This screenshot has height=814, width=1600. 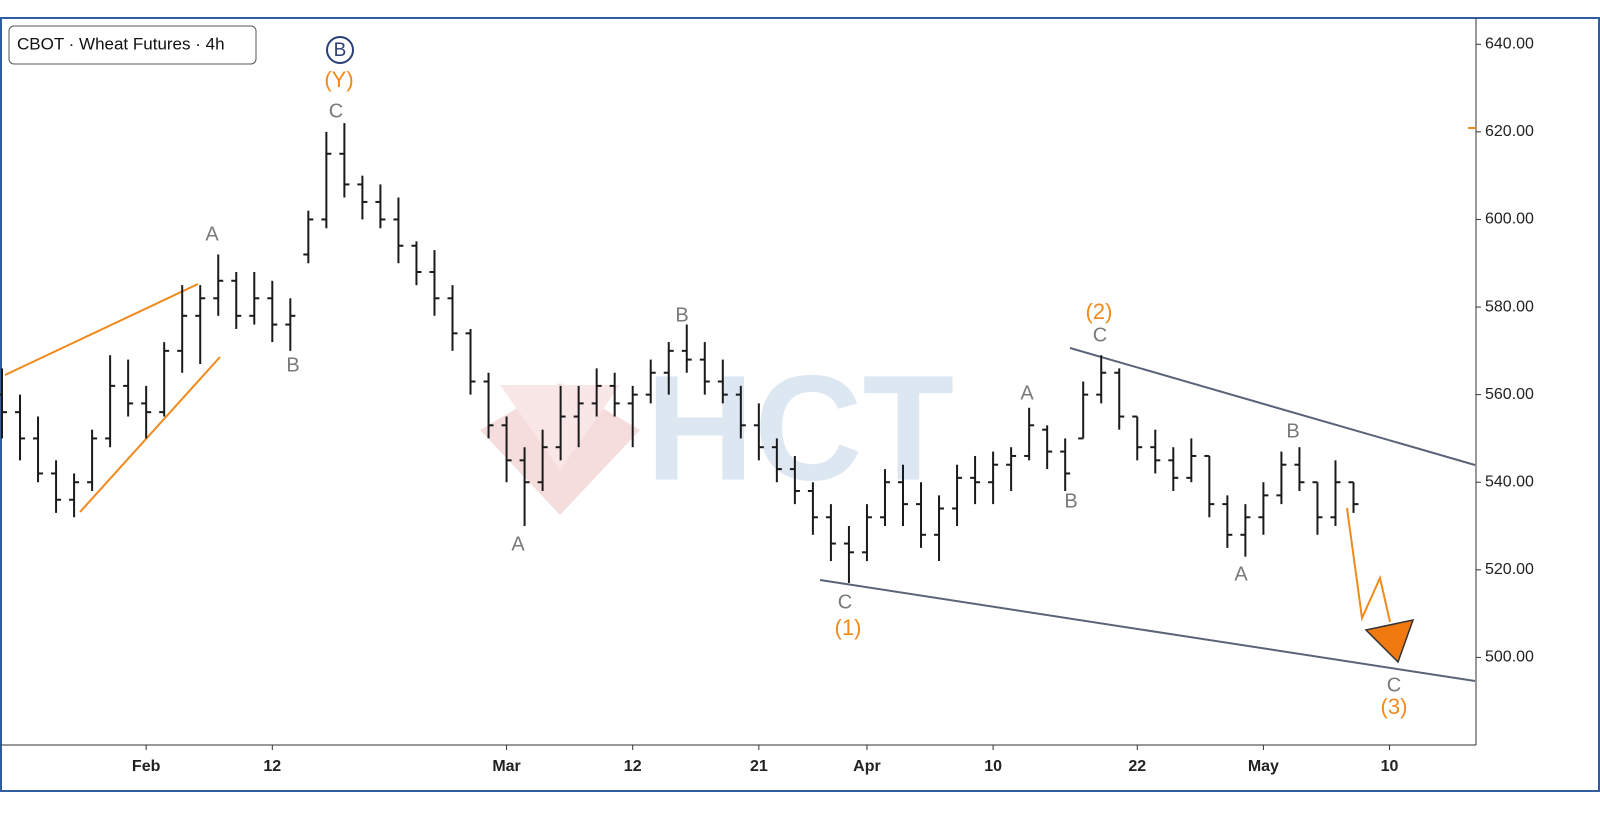 What do you see at coordinates (338, 79) in the screenshot?
I see `wave-label: (Y)` at bounding box center [338, 79].